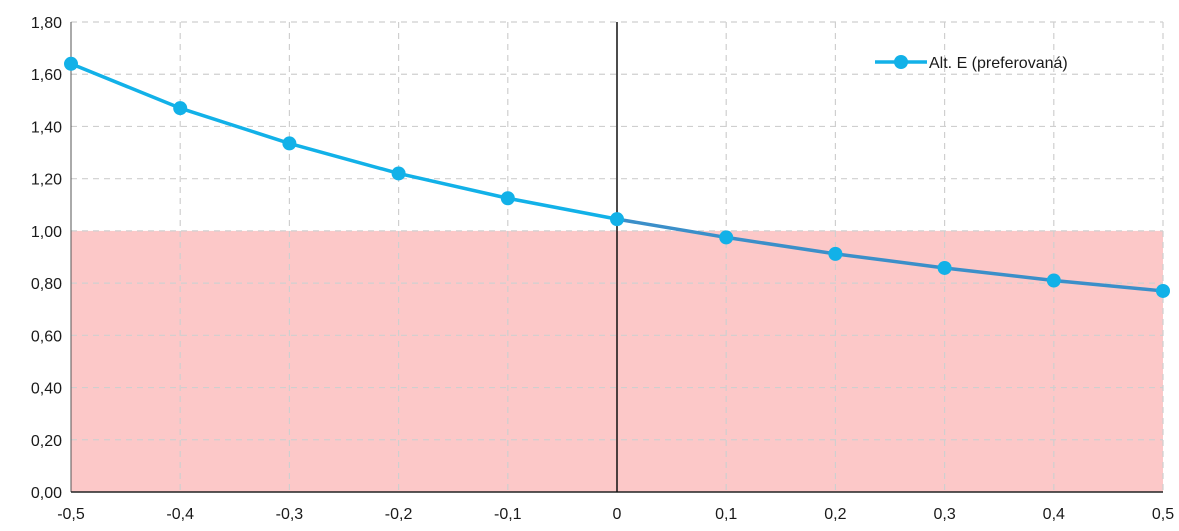  Describe the element at coordinates (399, 514) in the screenshot. I see `x-tick-label: -0,2` at that location.